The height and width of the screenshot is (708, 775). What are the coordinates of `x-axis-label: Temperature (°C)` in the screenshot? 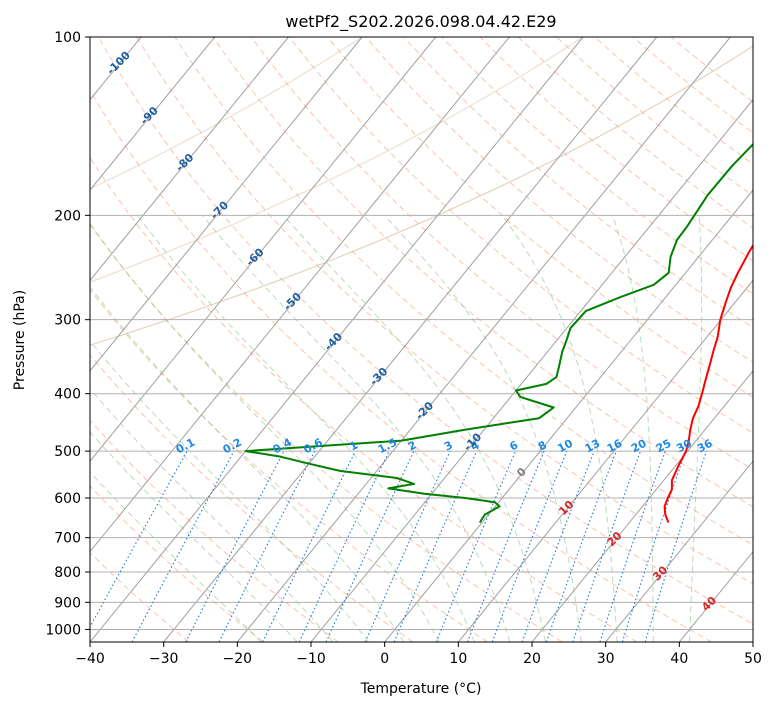 It's located at (421, 689).